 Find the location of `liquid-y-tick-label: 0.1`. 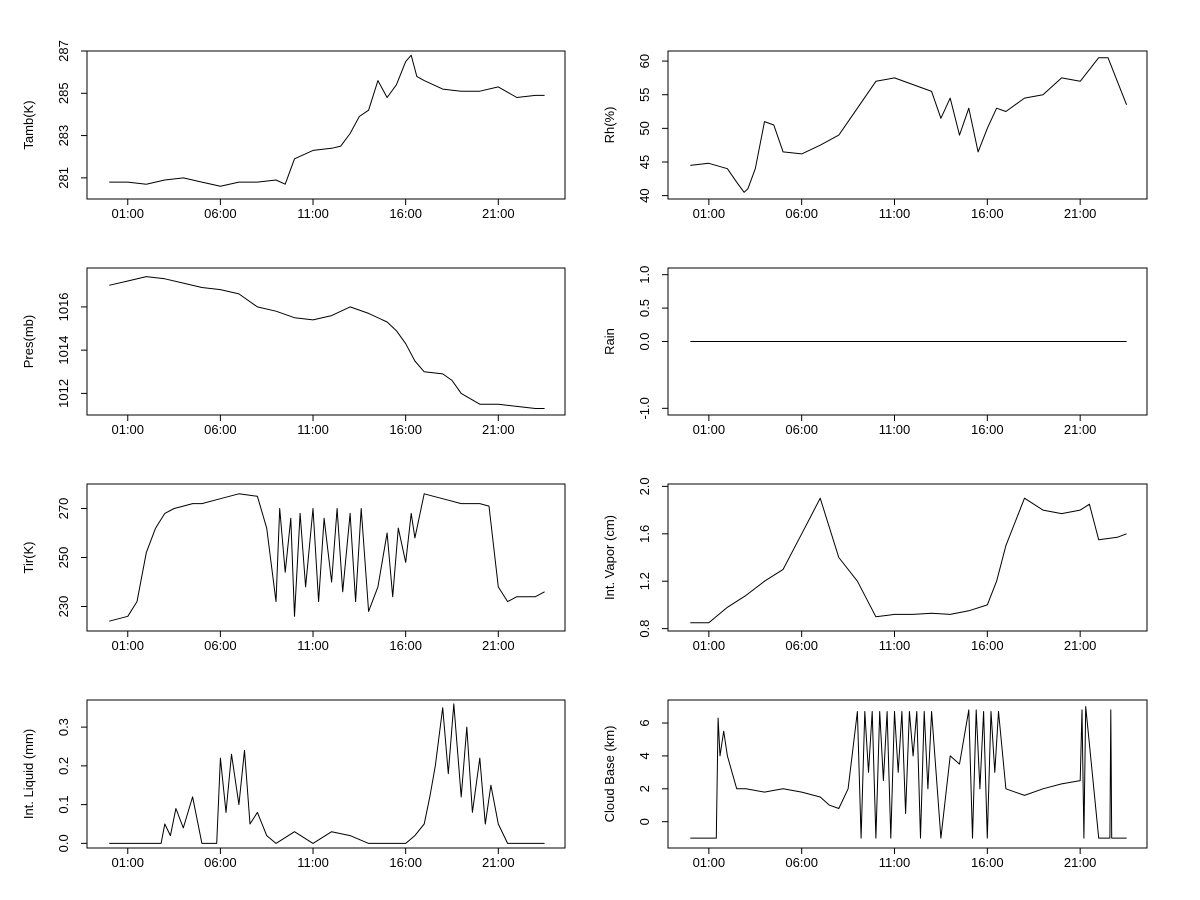

liquid-y-tick-label: 0.1 is located at coordinates (63, 805).